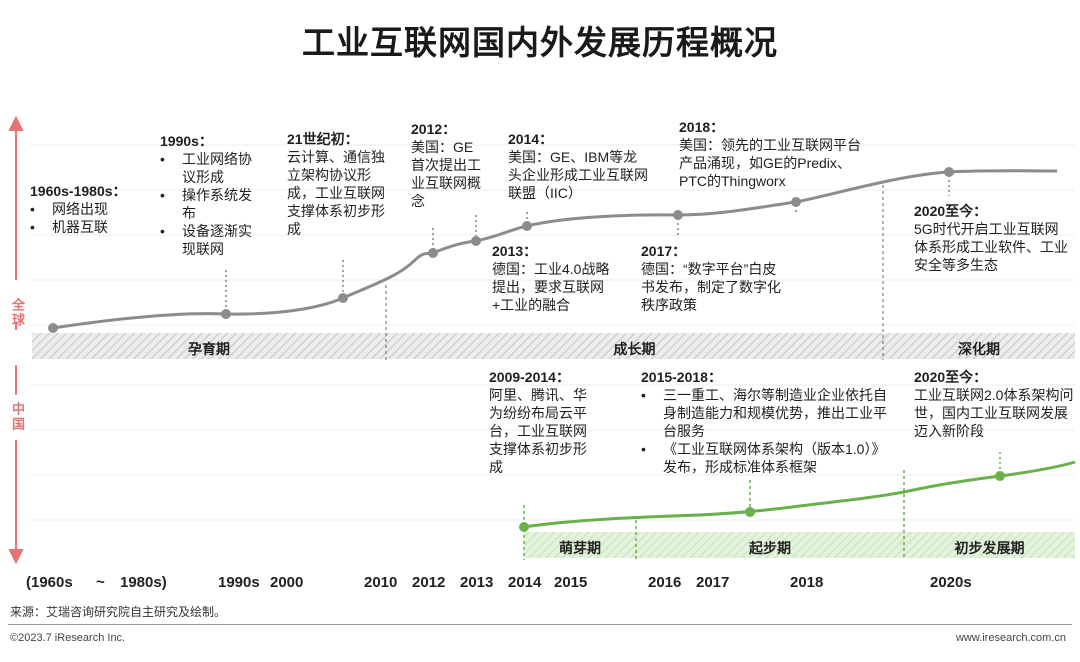 This screenshot has height=662, width=1080. Describe the element at coordinates (336, 184) in the screenshot. I see `event-early-21st-century: 21世纪初： 云计算、通信独立架构协议形成，工业互联网支撑体系初步形成` at that location.